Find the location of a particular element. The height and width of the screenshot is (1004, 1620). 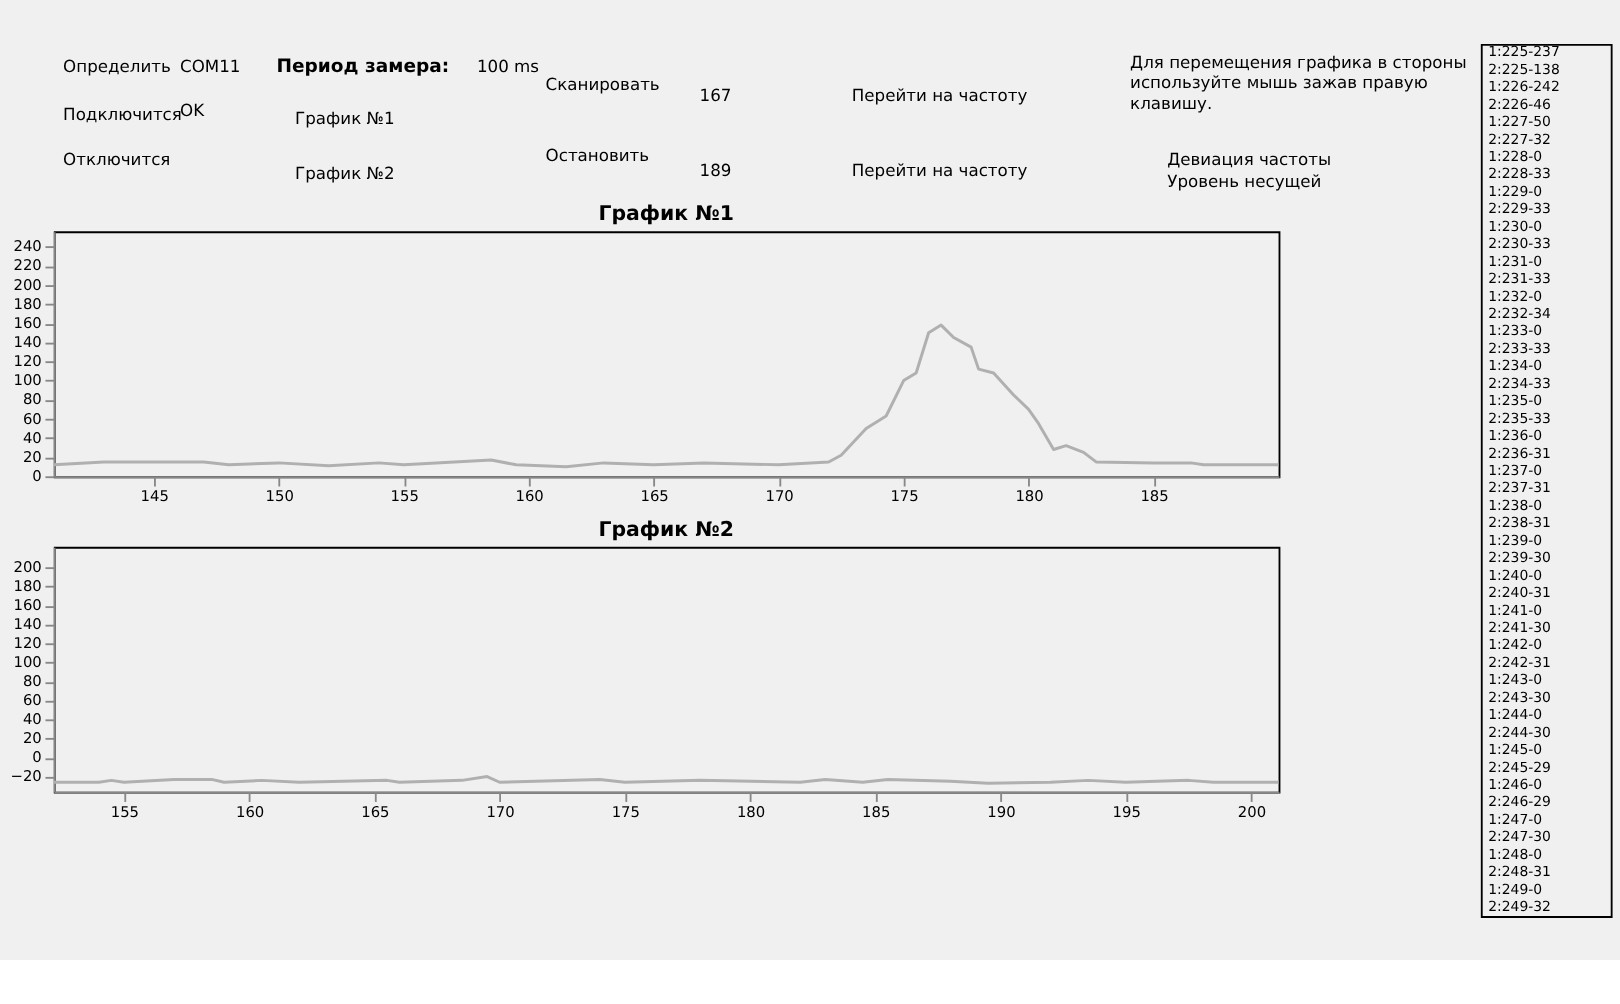

y-tick-label: 220 is located at coordinates (28, 265).